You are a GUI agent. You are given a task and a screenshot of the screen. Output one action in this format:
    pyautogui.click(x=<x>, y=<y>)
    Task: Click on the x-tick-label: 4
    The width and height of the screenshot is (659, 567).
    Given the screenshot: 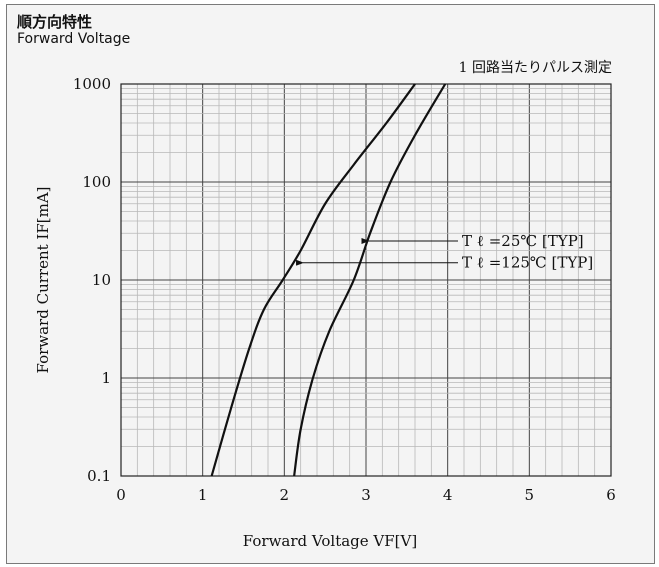 What is the action you would take?
    pyautogui.click(x=448, y=495)
    